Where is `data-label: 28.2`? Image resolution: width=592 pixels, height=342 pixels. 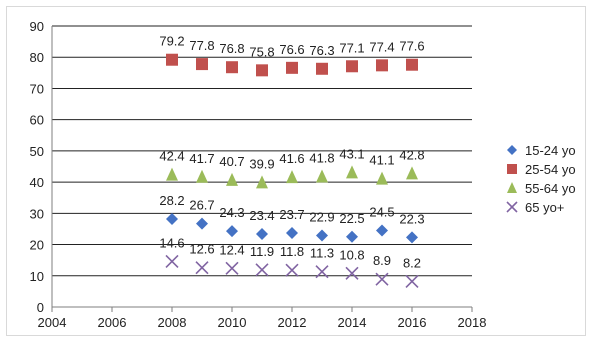 data-label: 28.2 is located at coordinates (171, 200).